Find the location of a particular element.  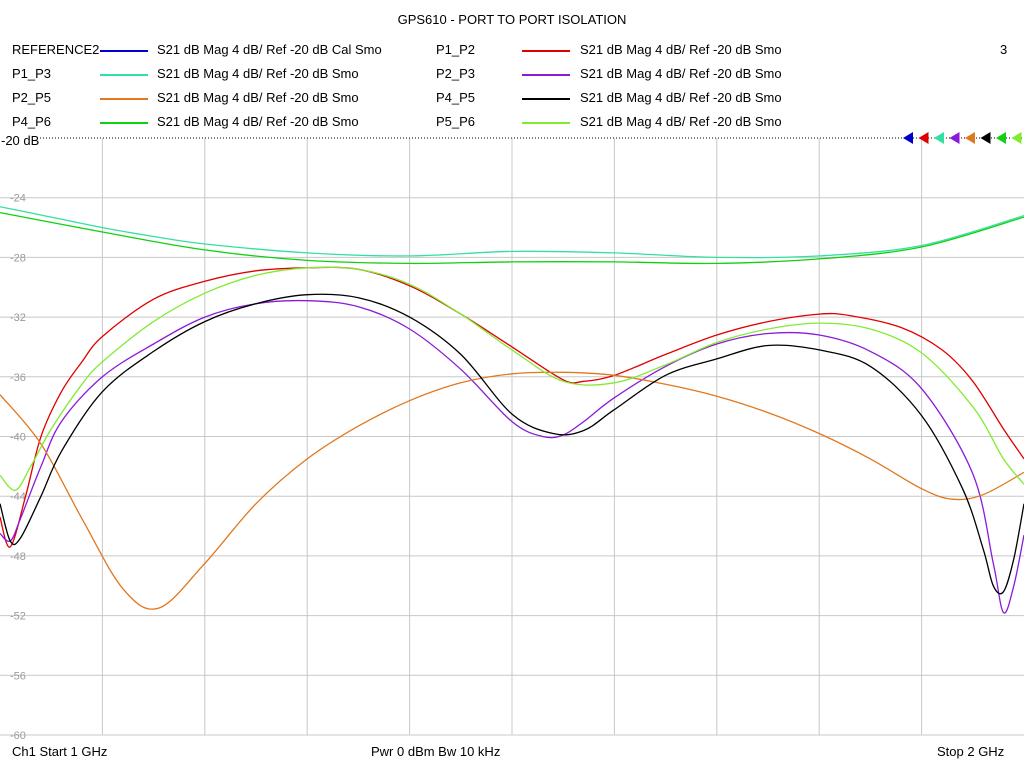

chart-title: GPS610 - PORT TO PORT ISOLATION is located at coordinates (512, 19).